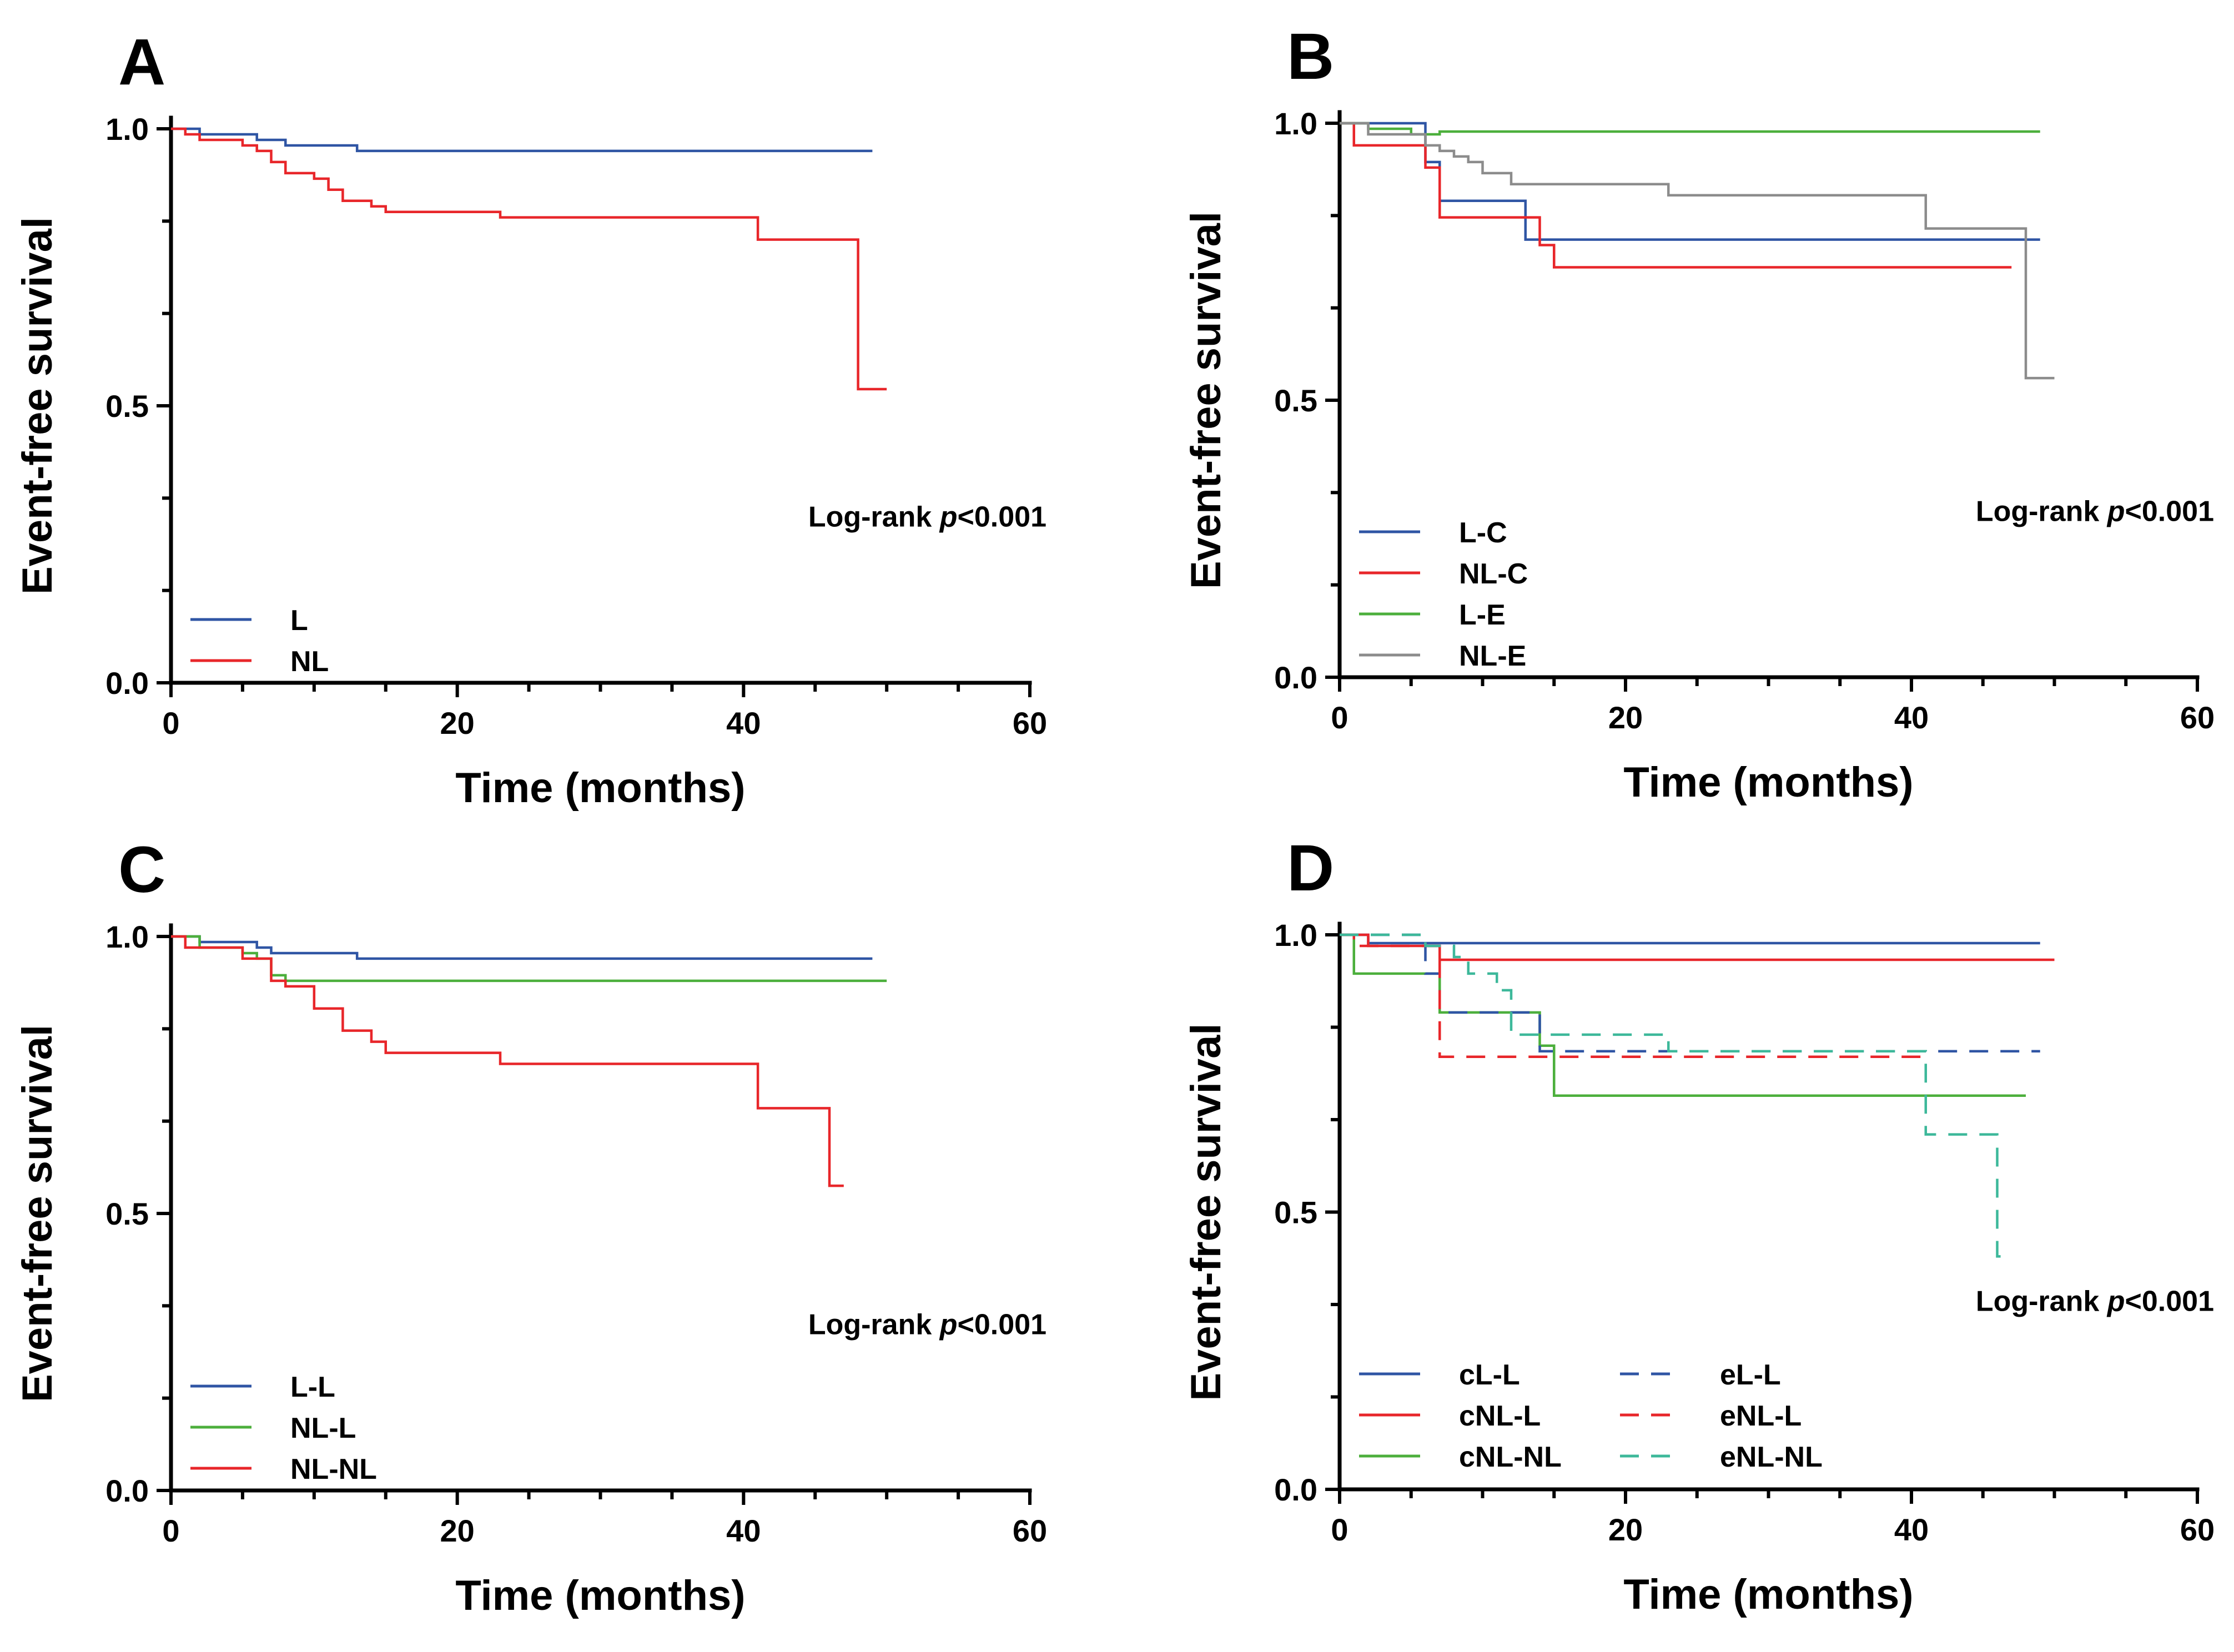 This screenshot has width=2234, height=1652. What do you see at coordinates (1771, 1457) in the screenshot?
I see `legend-label-eNL-NL: eNL-NL` at bounding box center [1771, 1457].